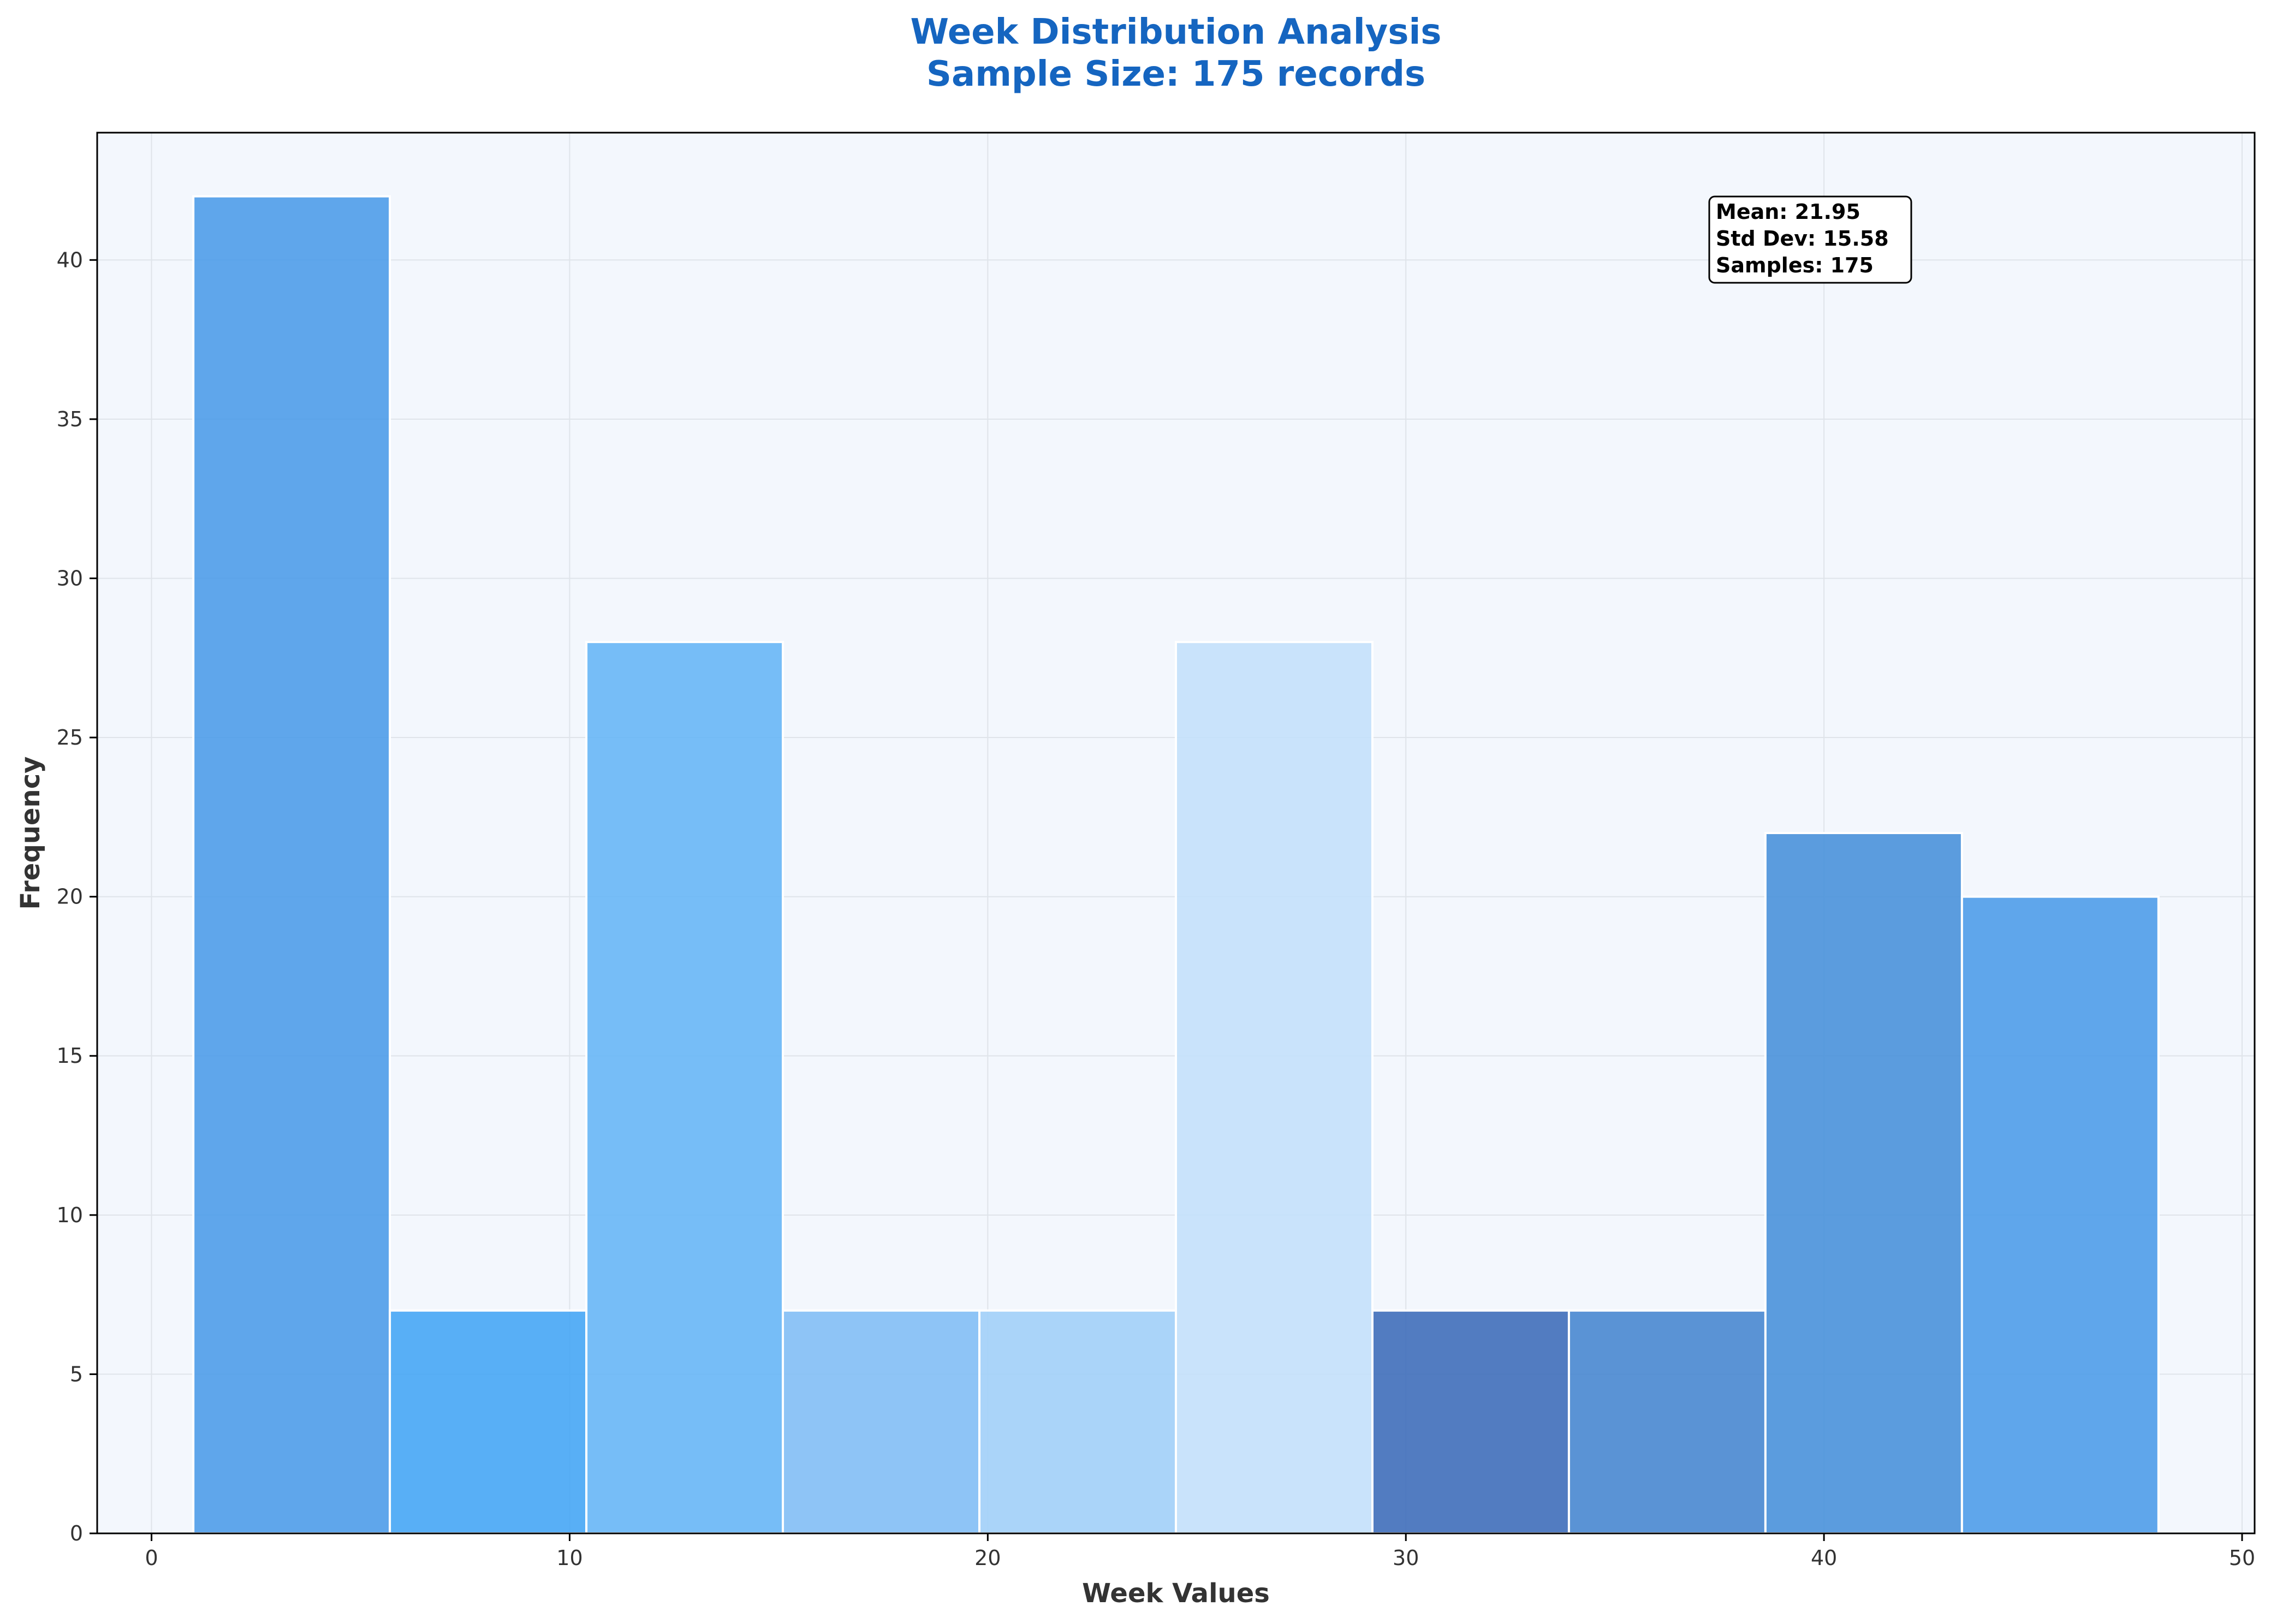  Describe the element at coordinates (70, 1056) in the screenshot. I see `y-tick-label: 15` at that location.